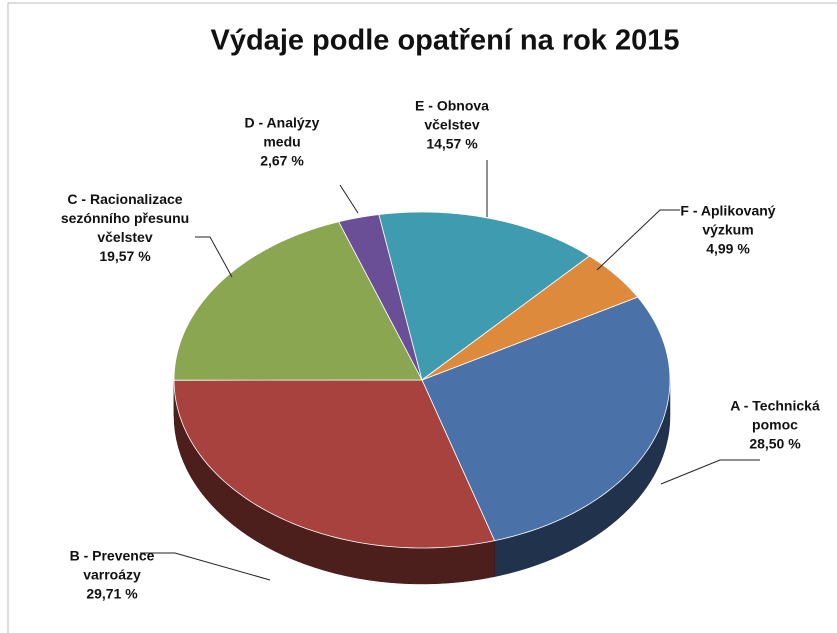 This screenshot has height=633, width=837. Describe the element at coordinates (445, 41) in the screenshot. I see `chart-title: Výdaje podle opatření na rok 2015` at that location.